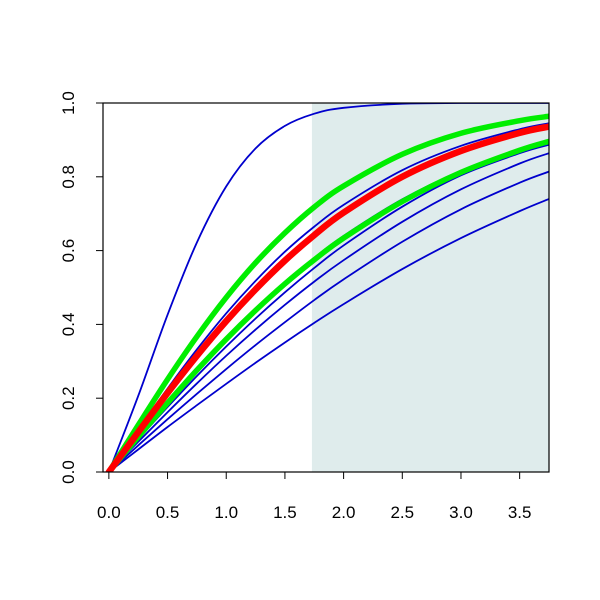 This screenshot has width=600, height=600. I want to click on x-tick-label: 0.5, so click(168, 512).